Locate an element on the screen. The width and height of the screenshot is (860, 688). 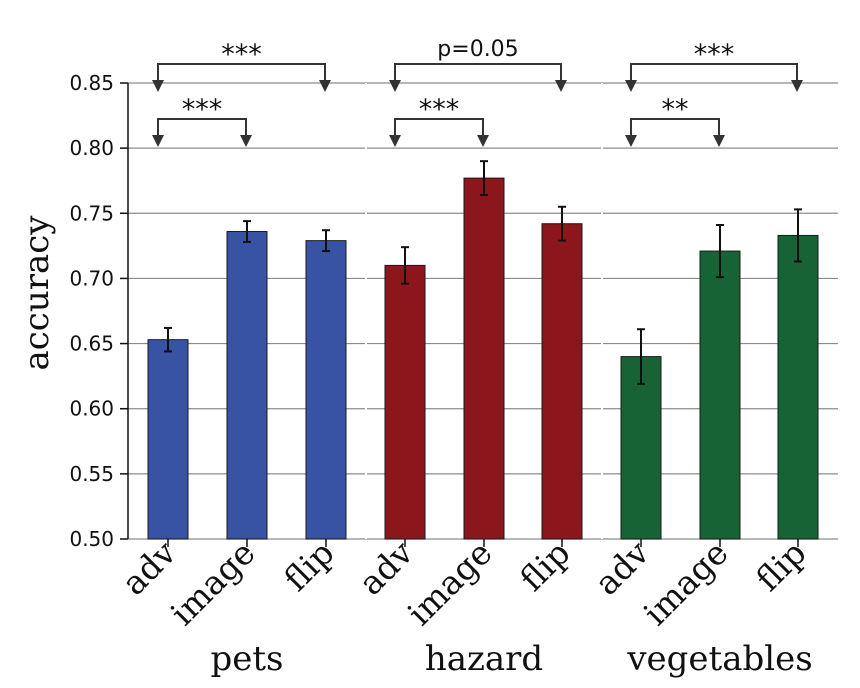
bar-hazard-flip is located at coordinates (562, 381).